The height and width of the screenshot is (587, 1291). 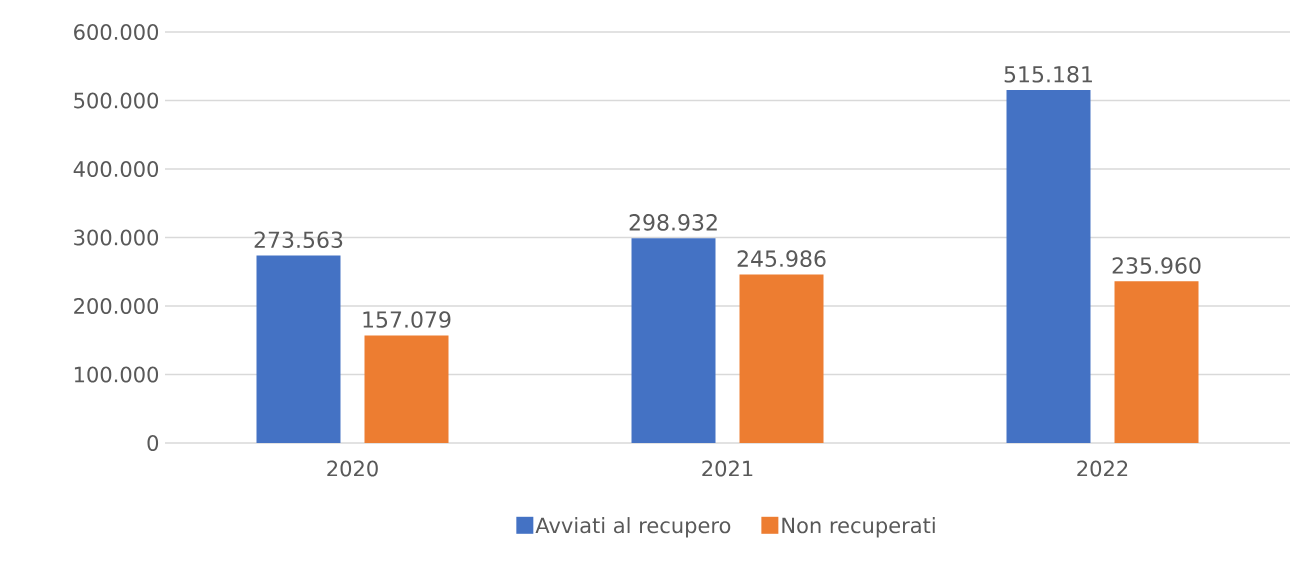 I want to click on data-label: 157.079, so click(x=407, y=319).